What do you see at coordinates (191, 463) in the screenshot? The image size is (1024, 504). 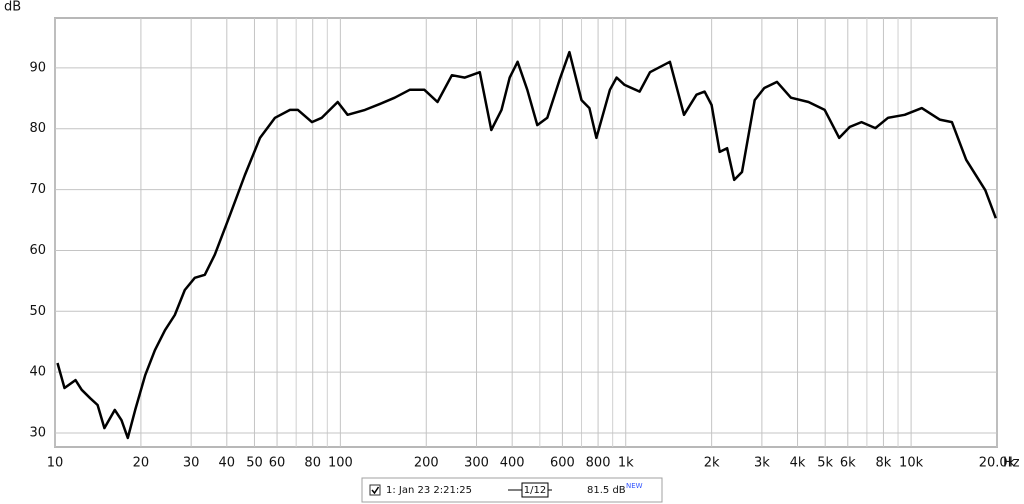 I see `x-tick-label: 30` at bounding box center [191, 463].